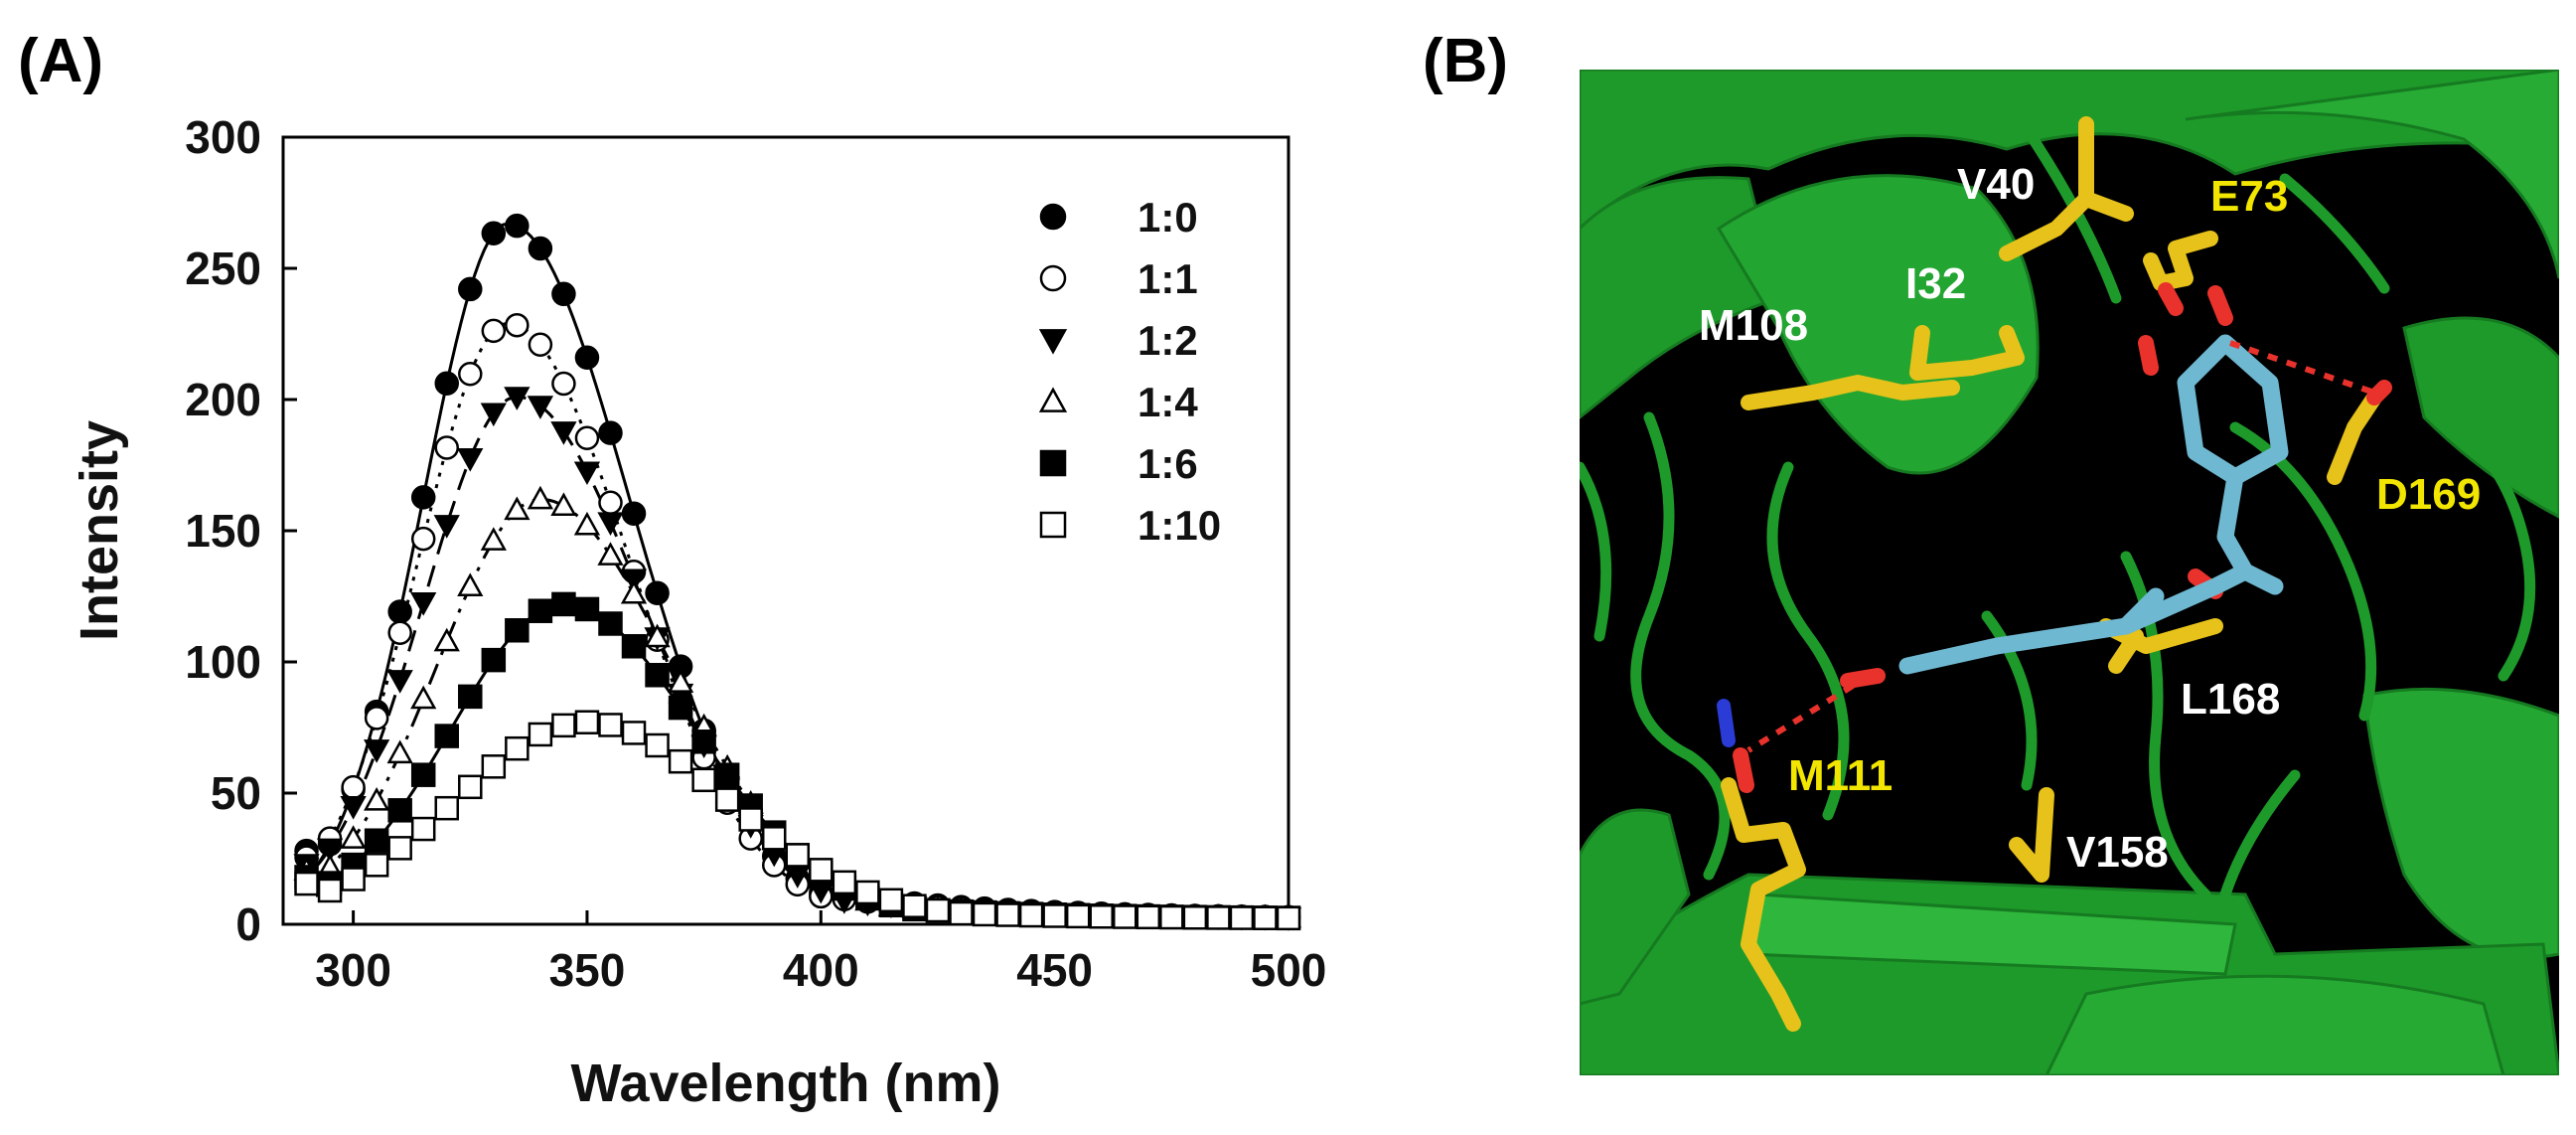  I want to click on x-tick-label: 350, so click(587, 970).